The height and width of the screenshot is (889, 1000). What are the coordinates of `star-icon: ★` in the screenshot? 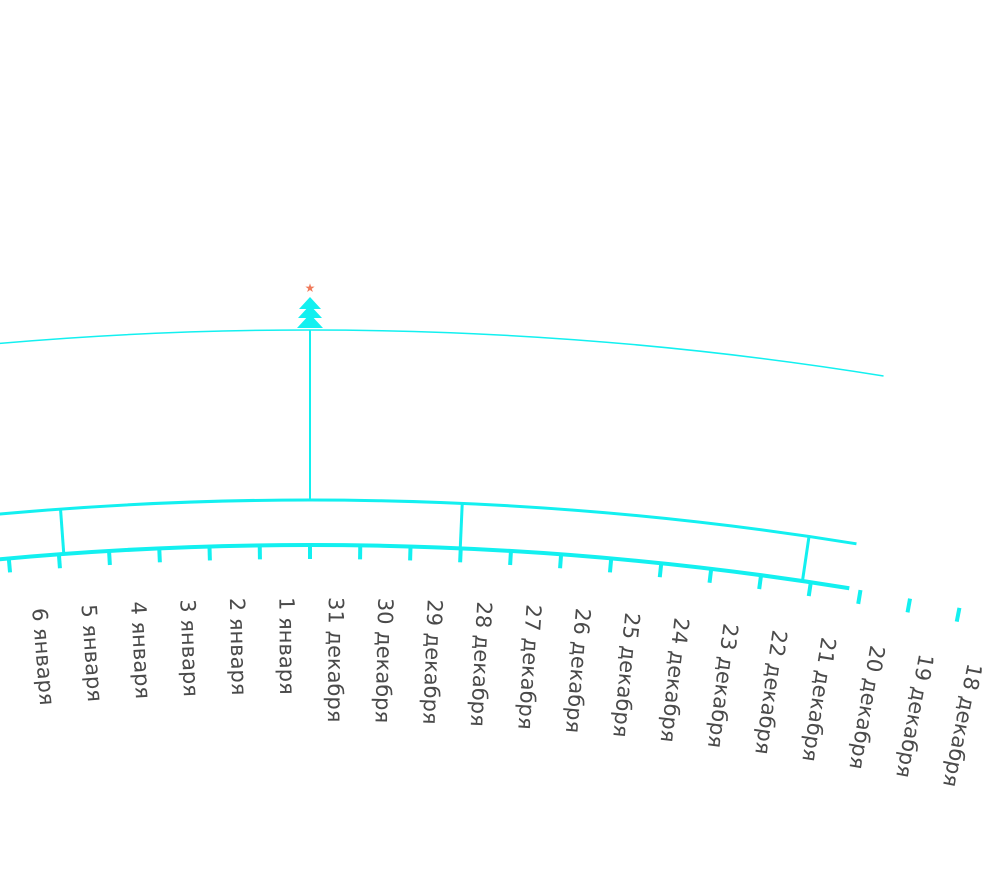 It's located at (310, 288).